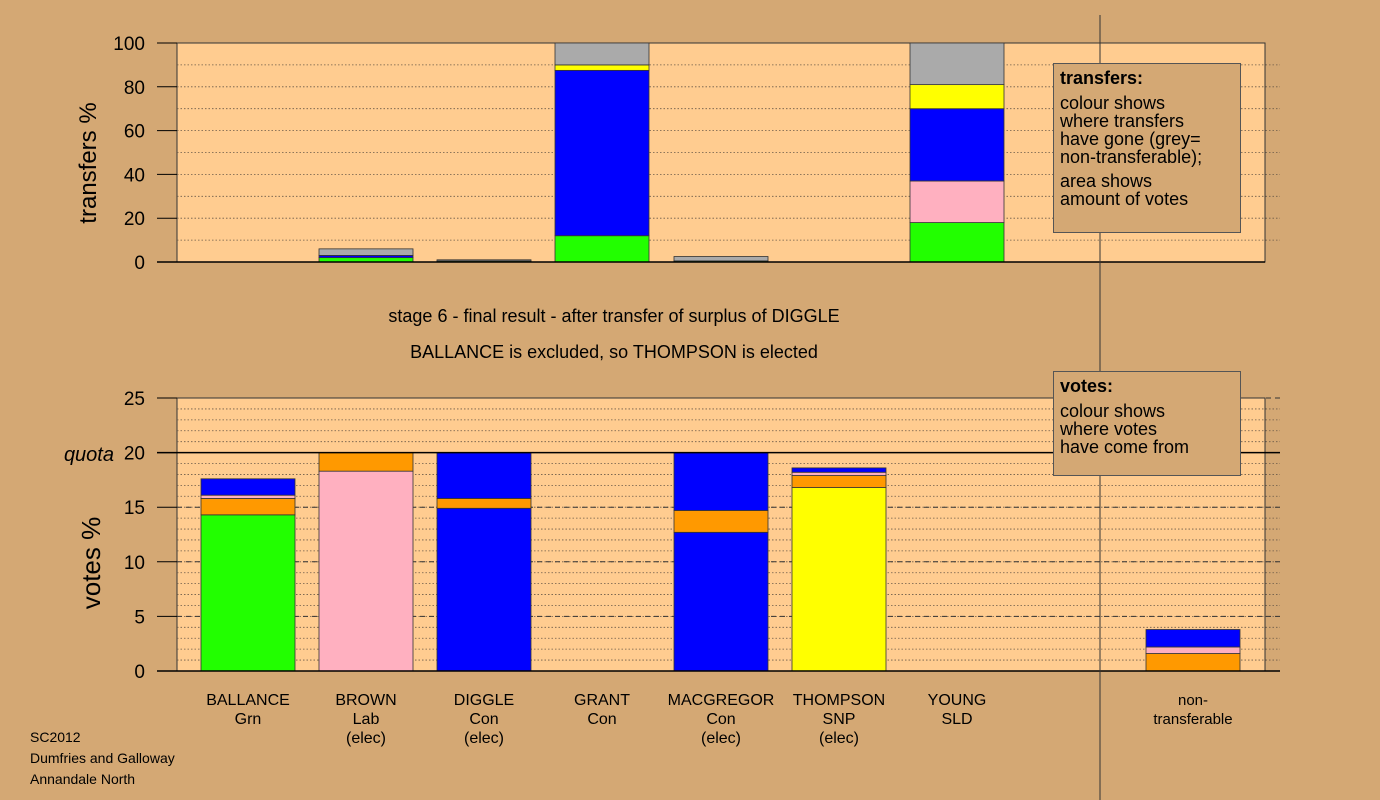 The width and height of the screenshot is (1380, 800). I want to click on candidate-label-line: BALLANCE, so click(248, 700).